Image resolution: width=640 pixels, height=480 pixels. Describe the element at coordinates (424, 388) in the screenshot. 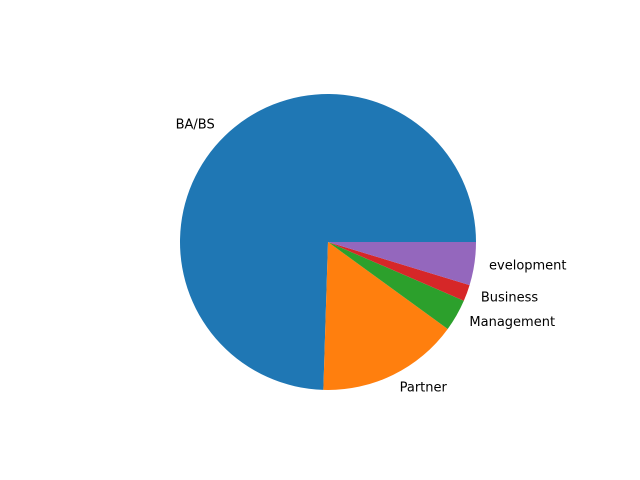

I see `slice-label-partner: Partner` at that location.